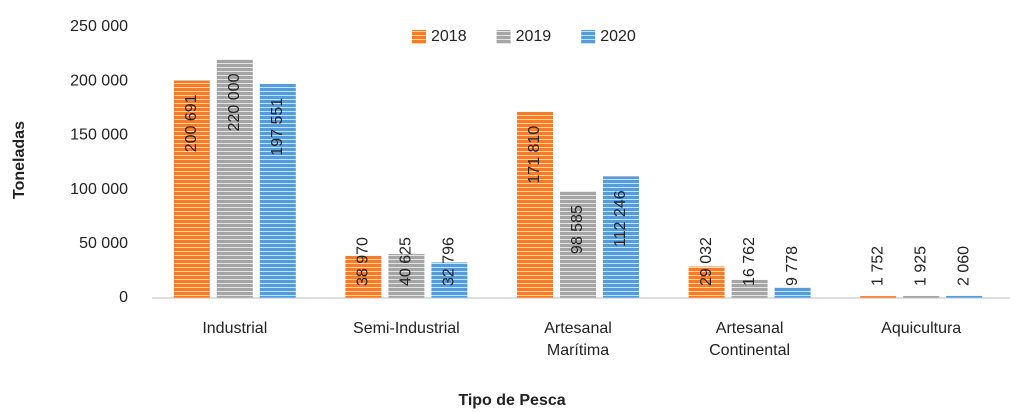 Image resolution: width=1021 pixels, height=412 pixels. I want to click on x-tick-label: Artesanal Continental, so click(750, 339).